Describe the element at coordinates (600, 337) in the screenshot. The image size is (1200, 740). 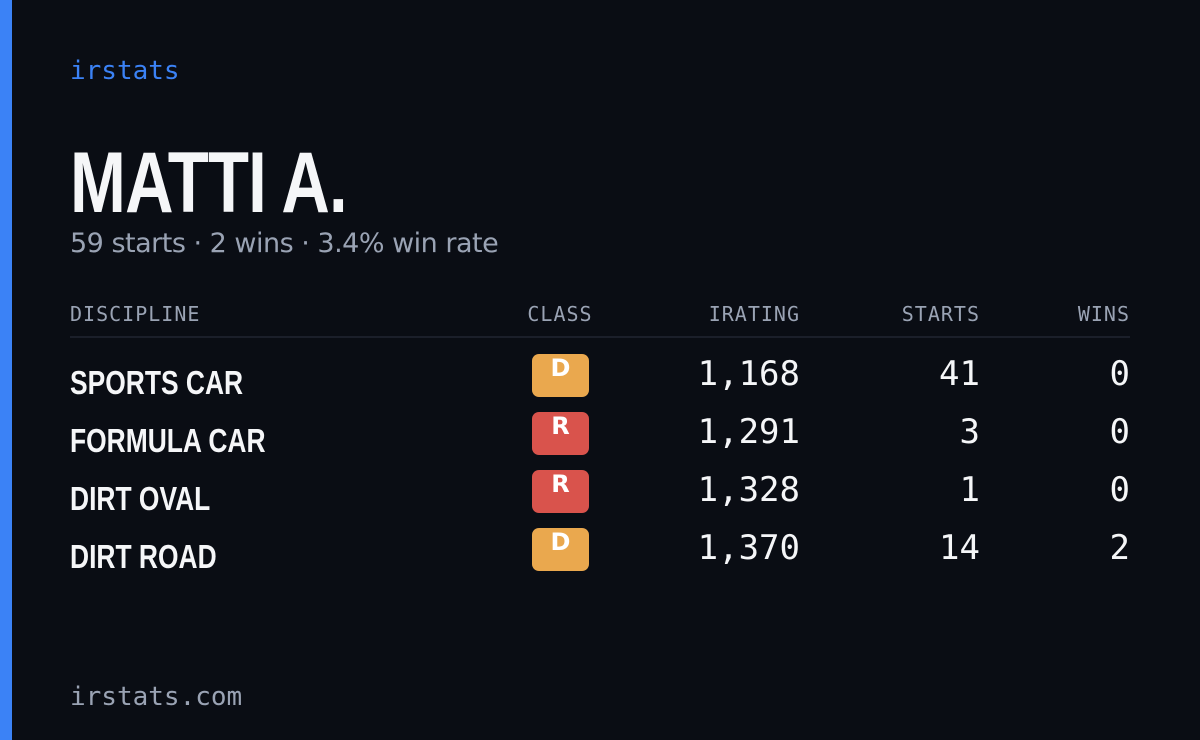
I see `header-rule` at that location.